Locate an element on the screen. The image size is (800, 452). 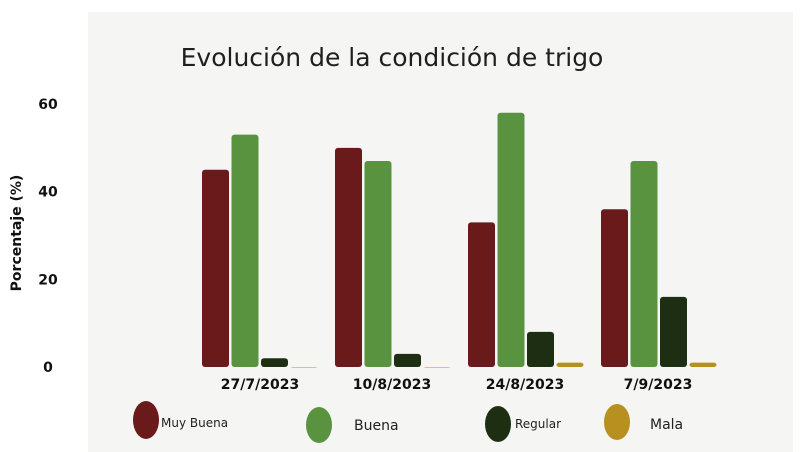
x-category-label: 27/7/2023 is located at coordinates (260, 385).